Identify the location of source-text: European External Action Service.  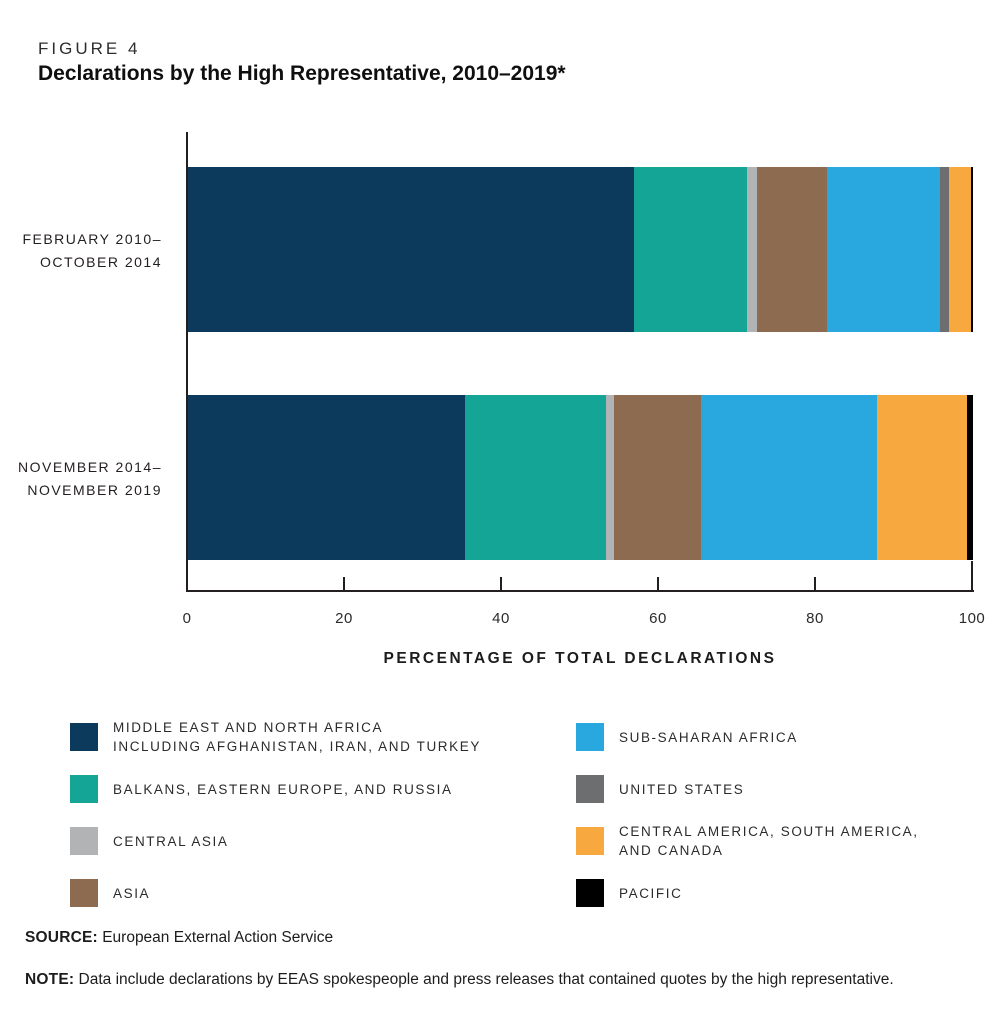
(215, 937).